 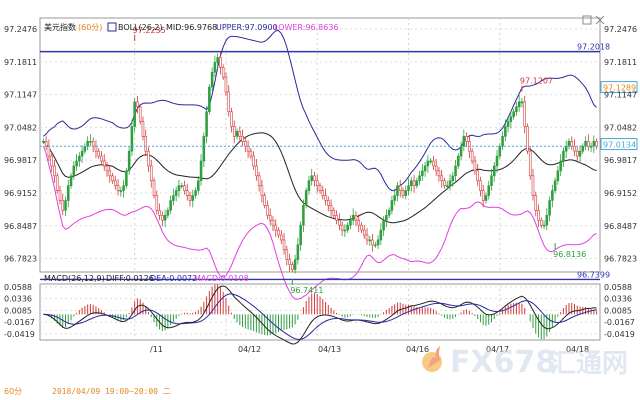 I want to click on macd-tick-label-left: 0.0085, so click(x=18, y=310).